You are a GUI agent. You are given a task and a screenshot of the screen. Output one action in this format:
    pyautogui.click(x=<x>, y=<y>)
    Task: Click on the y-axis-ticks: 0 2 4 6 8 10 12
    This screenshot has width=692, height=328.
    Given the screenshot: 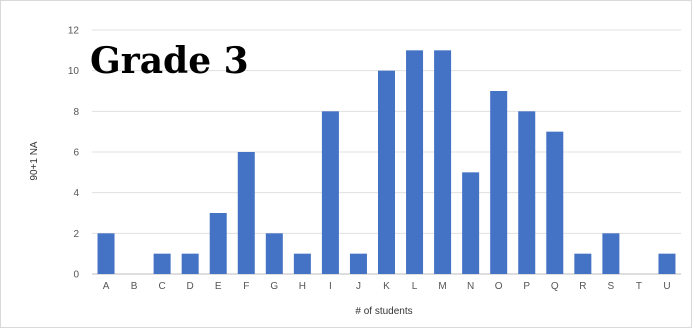 What is the action you would take?
    pyautogui.click(x=74, y=153)
    